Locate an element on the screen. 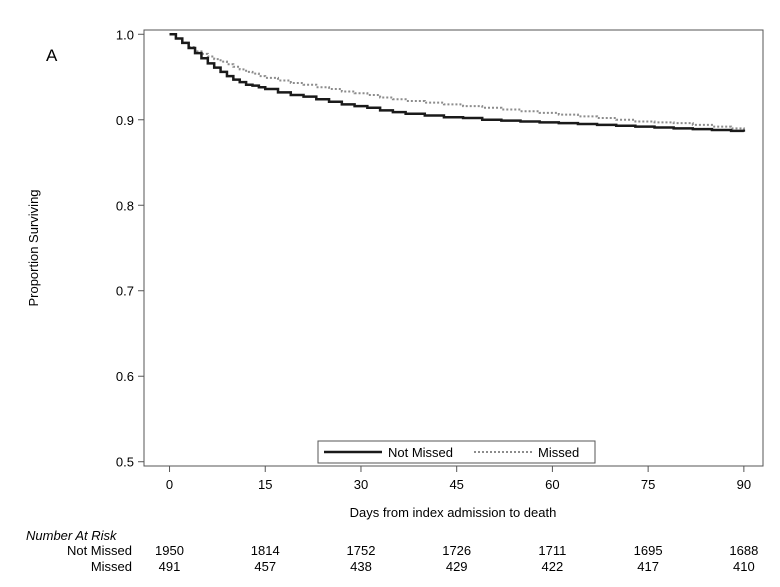 Image resolution: width=780 pixels, height=587 pixels. x-axis: 0 15 30 45 60 75 90 is located at coordinates (458, 479).